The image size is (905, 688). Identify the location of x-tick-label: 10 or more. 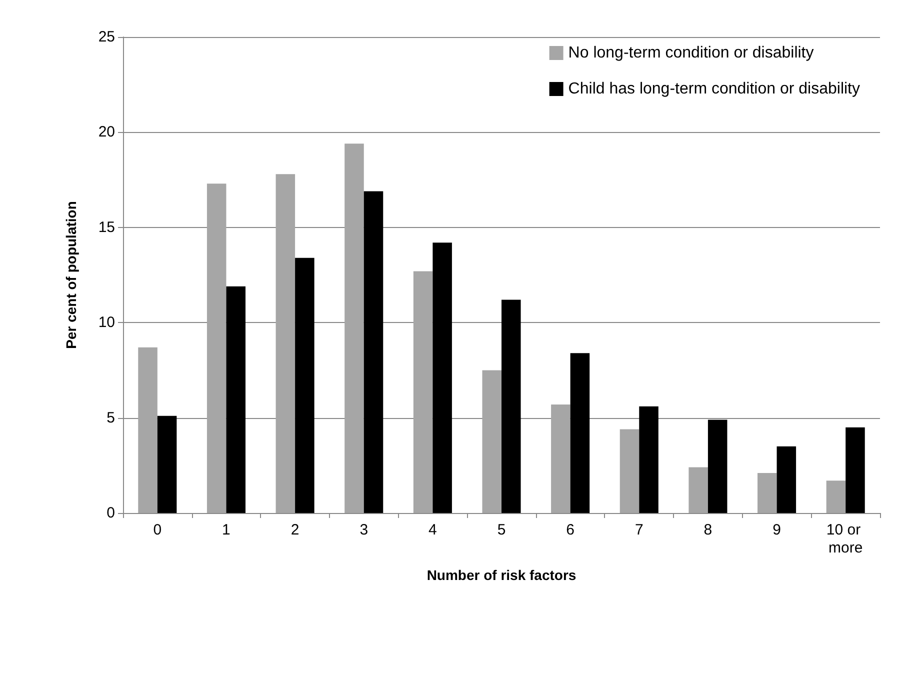
(845, 539).